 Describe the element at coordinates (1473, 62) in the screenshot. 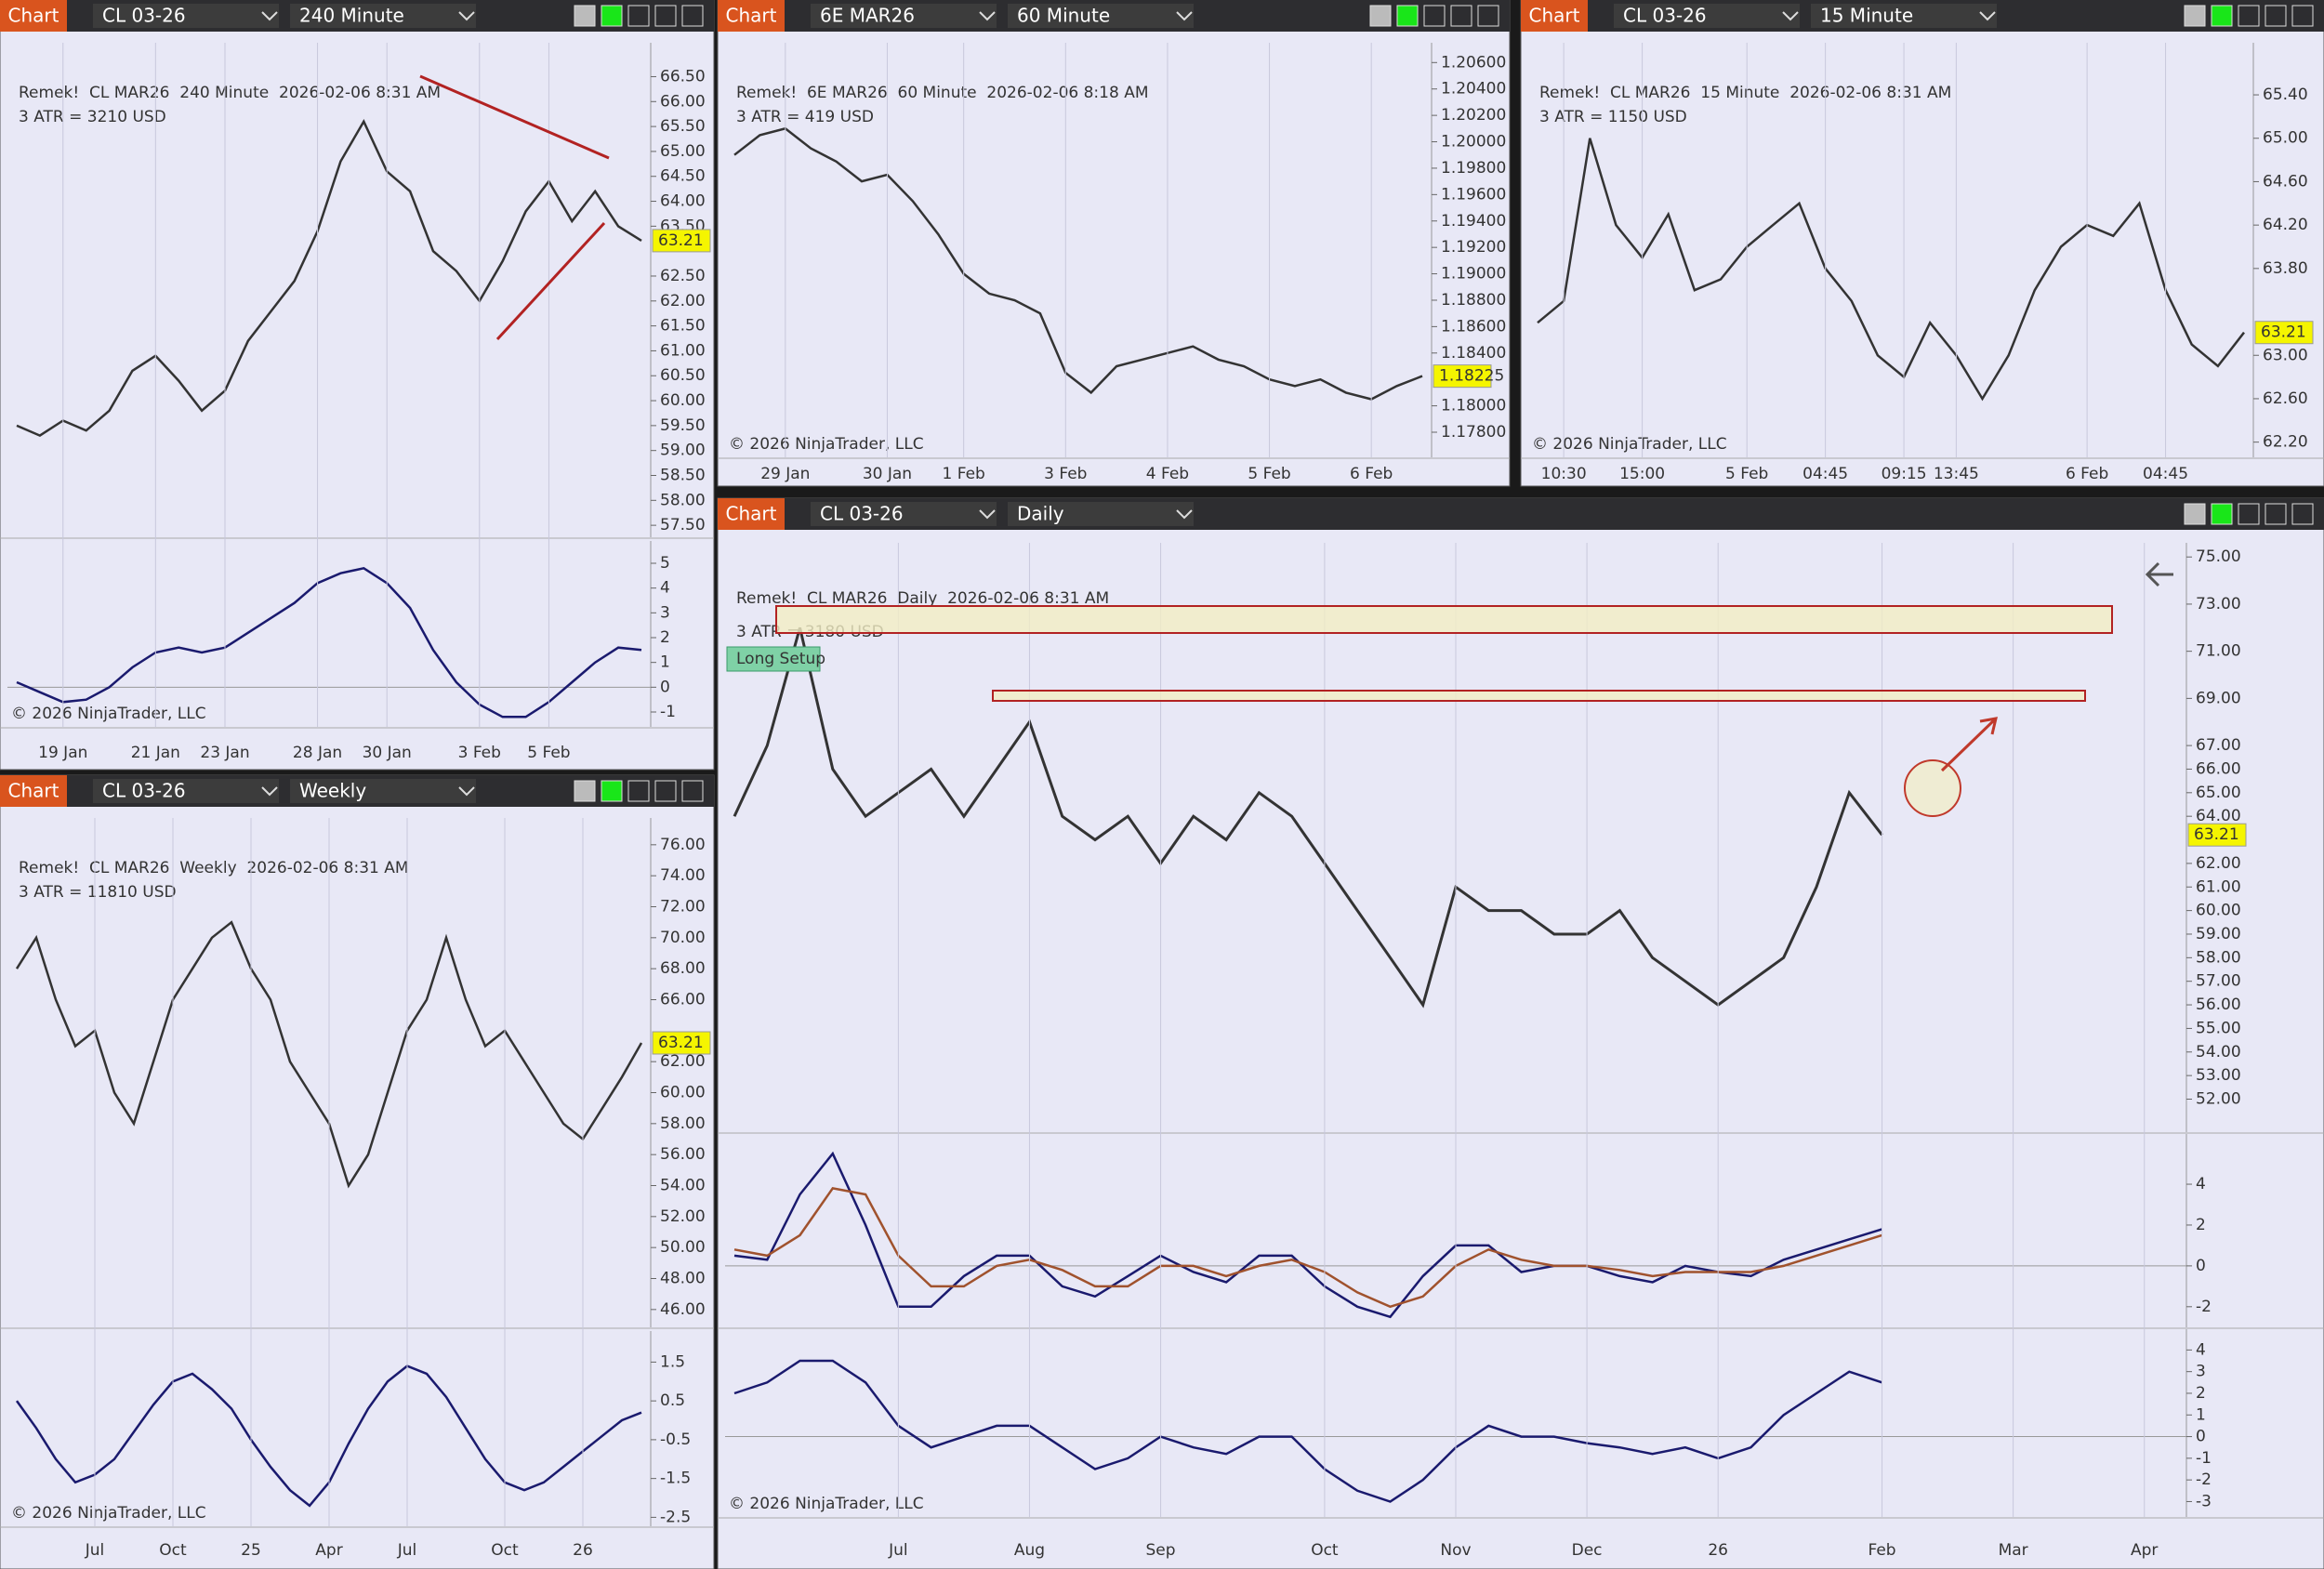

I see `y-tick-label: 1.20600` at that location.